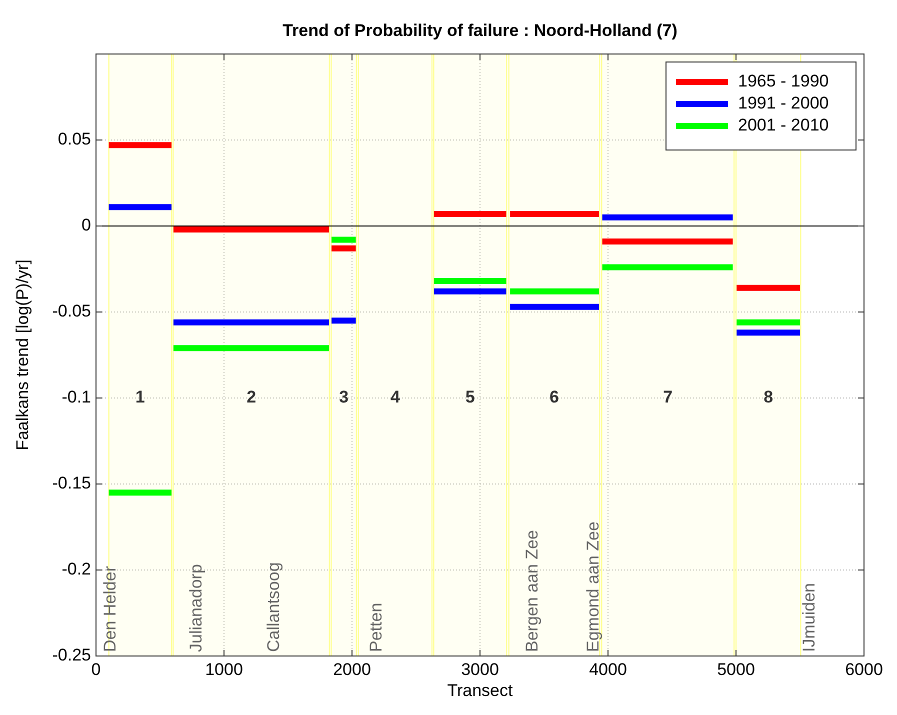 Image resolution: width=897 pixels, height=715 pixels. I want to click on band-label: 1, so click(140, 396).